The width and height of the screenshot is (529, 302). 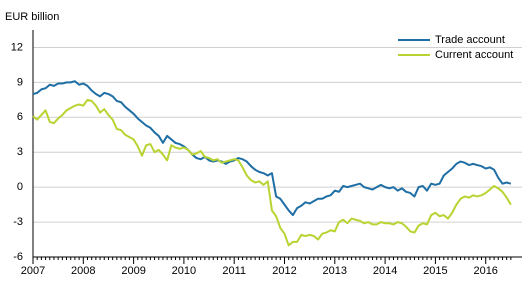 I want to click on y-tick-label: 3, so click(x=20, y=152).